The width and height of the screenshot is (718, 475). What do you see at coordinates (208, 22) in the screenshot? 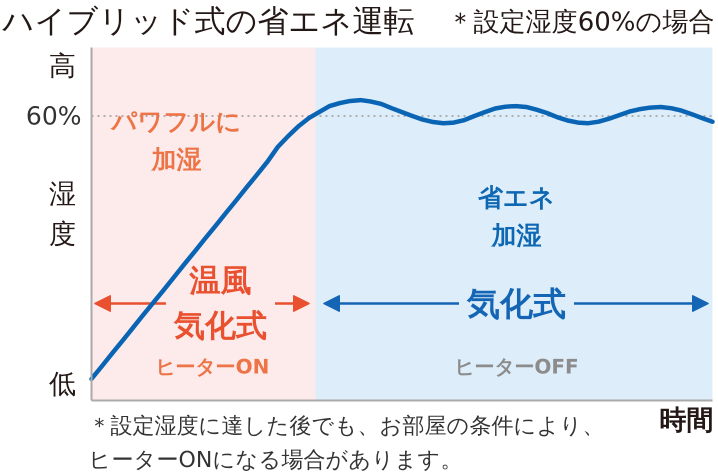
I see `chart-title: ハイブリッド式の省エネ運転` at bounding box center [208, 22].